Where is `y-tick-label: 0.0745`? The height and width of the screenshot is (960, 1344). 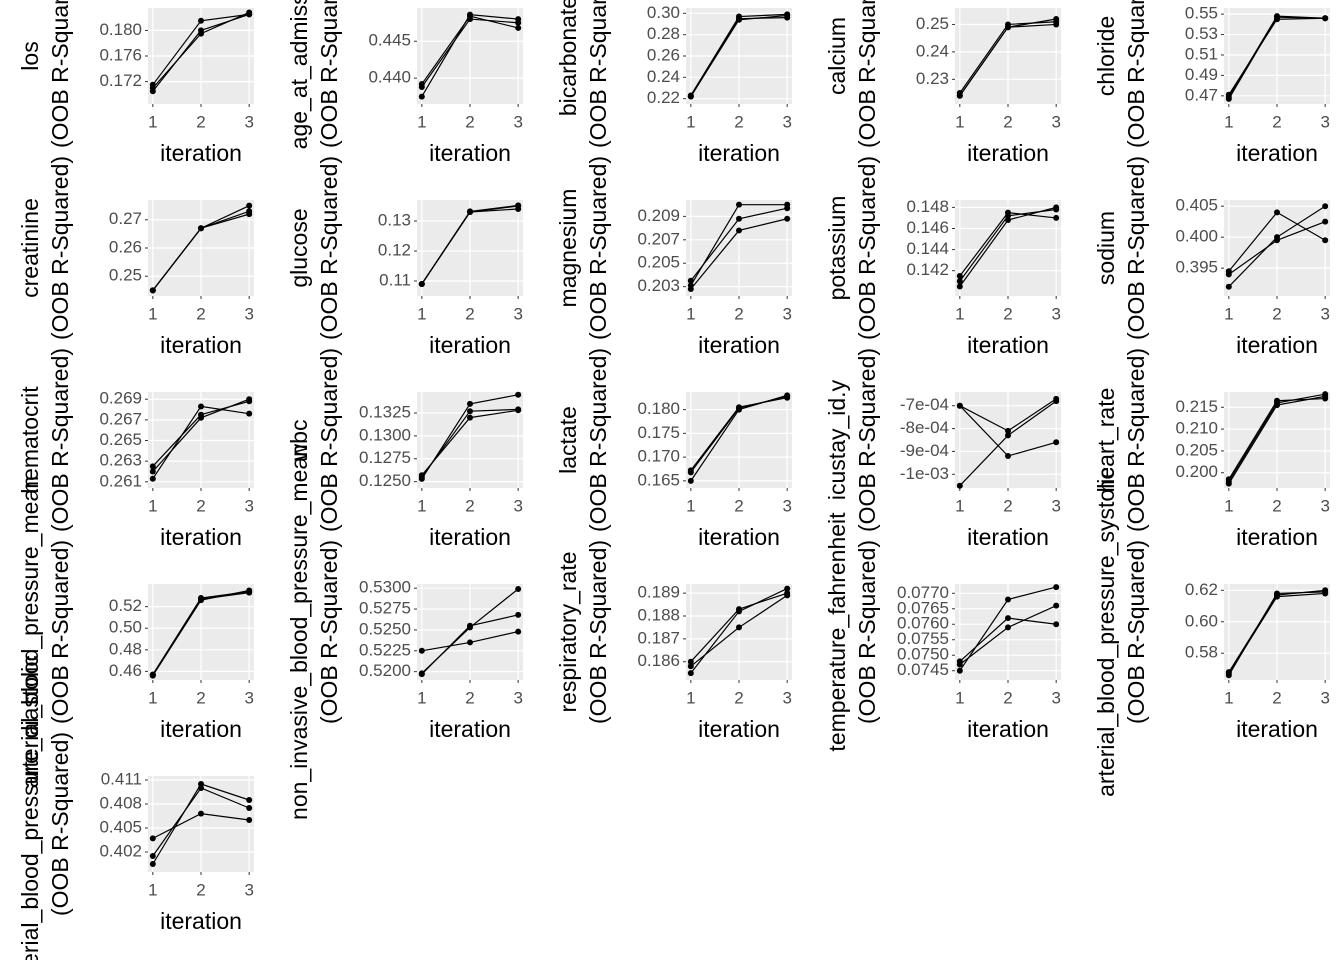
y-tick-label: 0.0745 is located at coordinates (923, 669).